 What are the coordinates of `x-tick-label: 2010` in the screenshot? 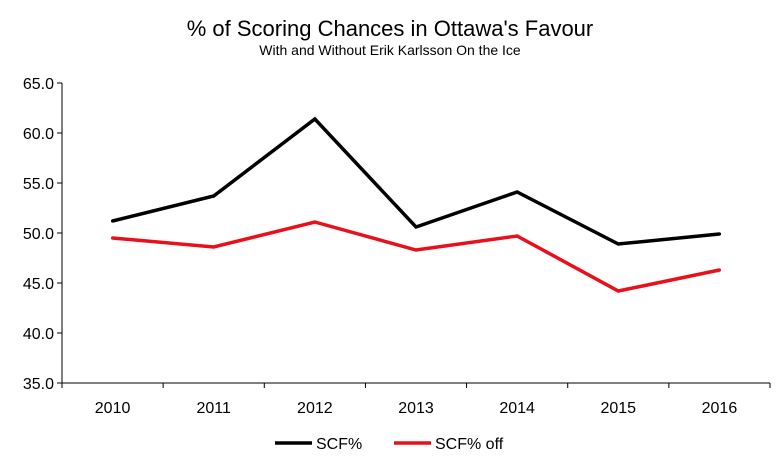 It's located at (113, 408).